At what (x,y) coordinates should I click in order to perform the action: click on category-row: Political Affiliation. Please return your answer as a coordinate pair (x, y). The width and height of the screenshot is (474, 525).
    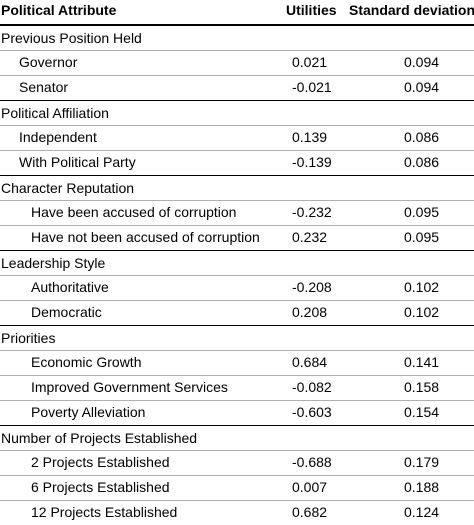
    Looking at the image, I should click on (237, 113).